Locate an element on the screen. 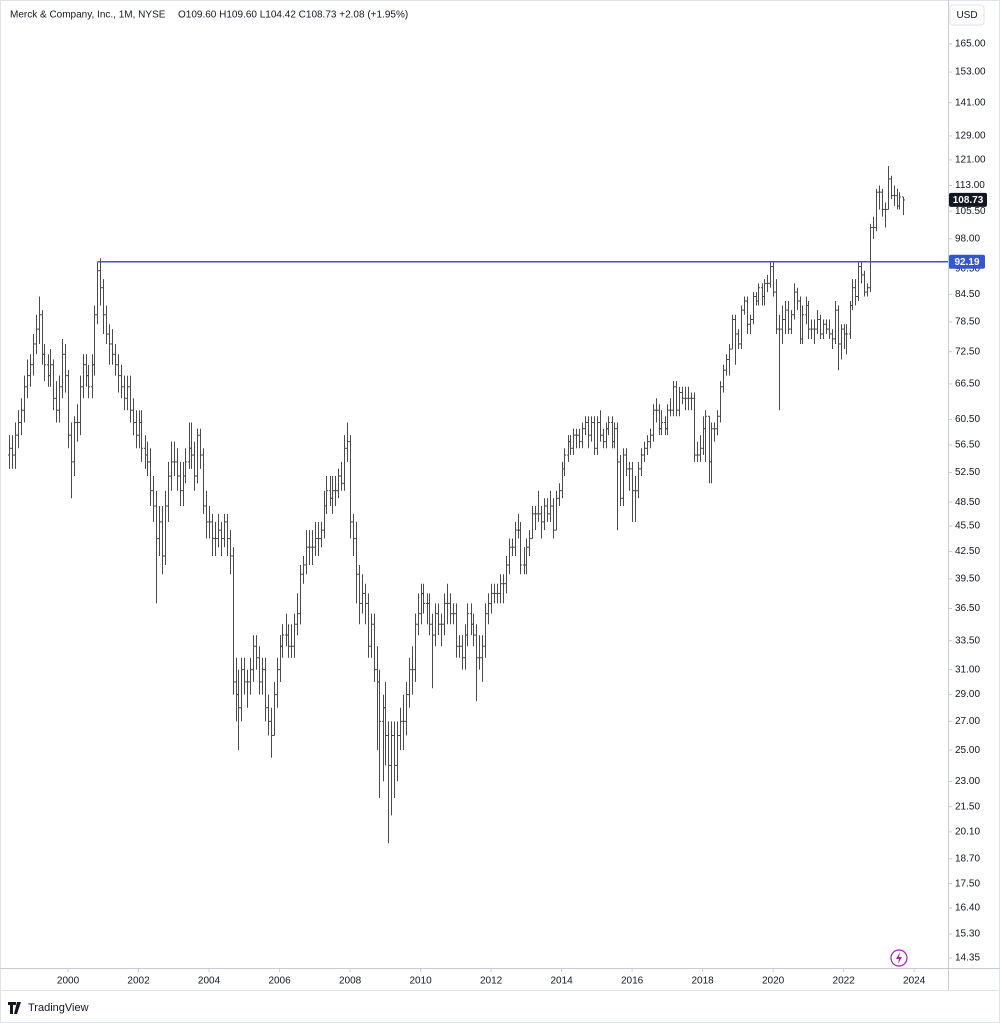 This screenshot has width=1000, height=1023. x-tick-label: 2000 is located at coordinates (68, 981).